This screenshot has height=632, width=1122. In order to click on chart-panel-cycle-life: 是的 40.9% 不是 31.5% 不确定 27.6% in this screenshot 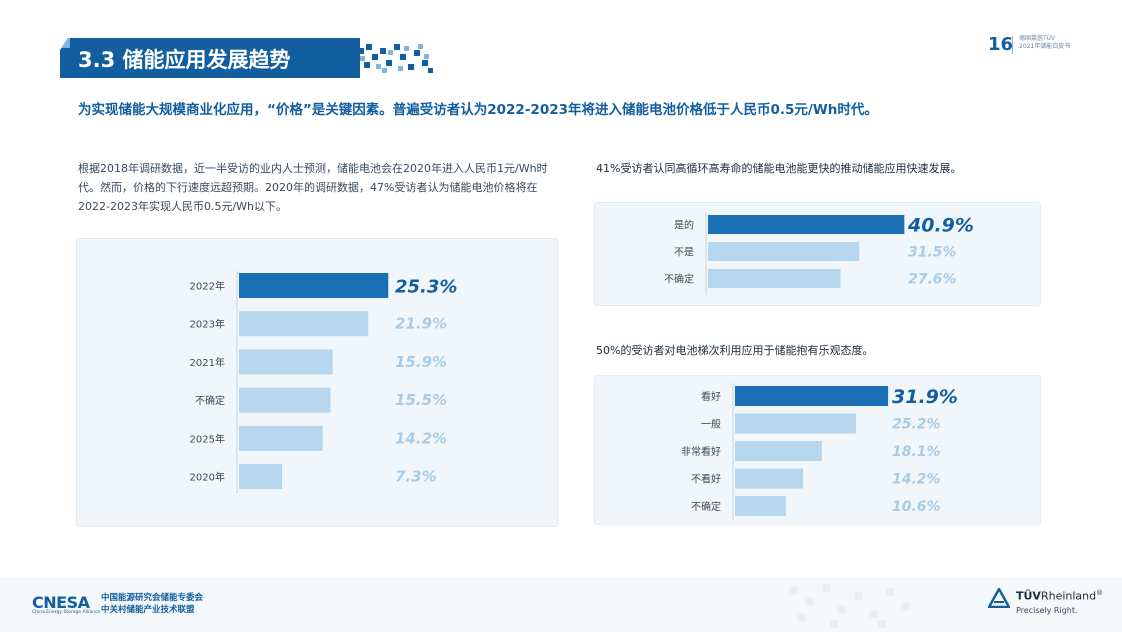, I will do `click(817, 254)`.